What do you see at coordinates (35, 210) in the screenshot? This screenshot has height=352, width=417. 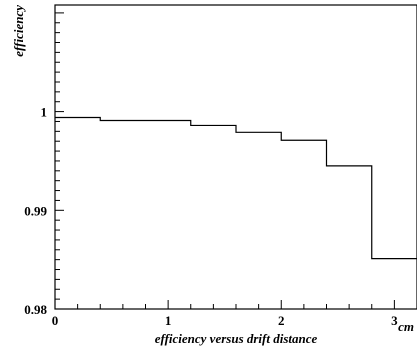 I see `y-tick-label: 0.99` at bounding box center [35, 210].